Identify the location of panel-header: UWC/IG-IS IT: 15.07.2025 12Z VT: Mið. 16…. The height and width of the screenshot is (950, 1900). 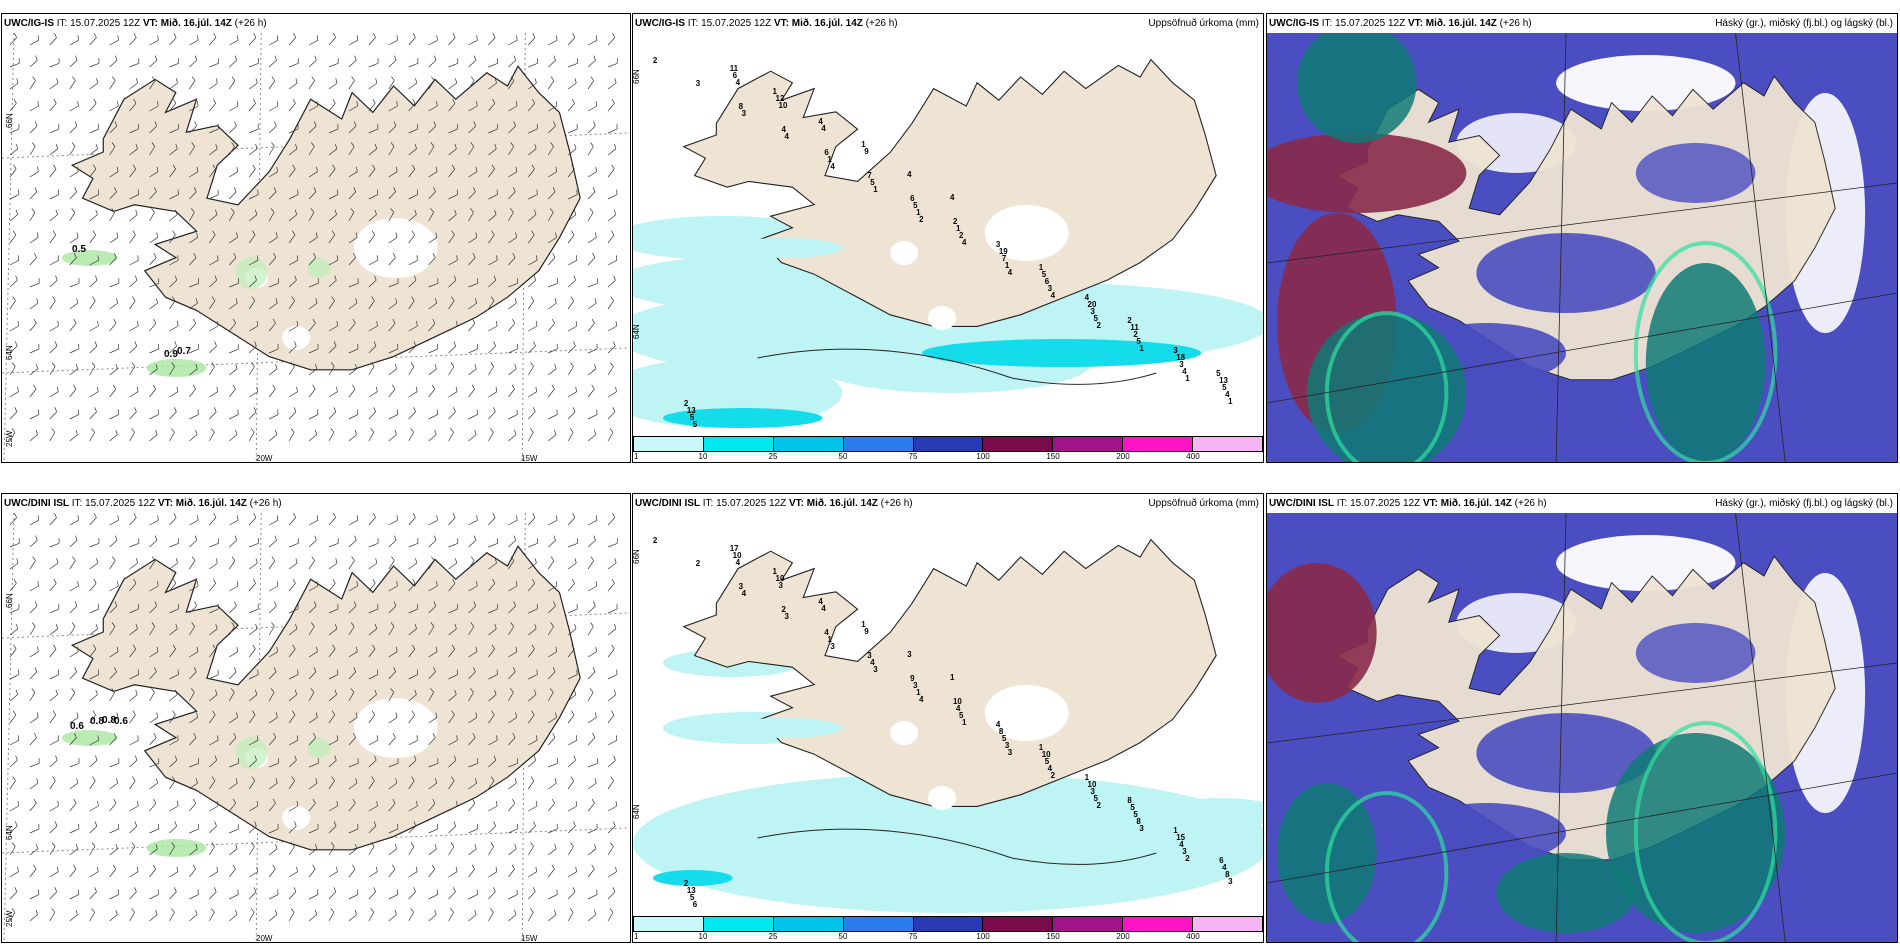
(948, 23).